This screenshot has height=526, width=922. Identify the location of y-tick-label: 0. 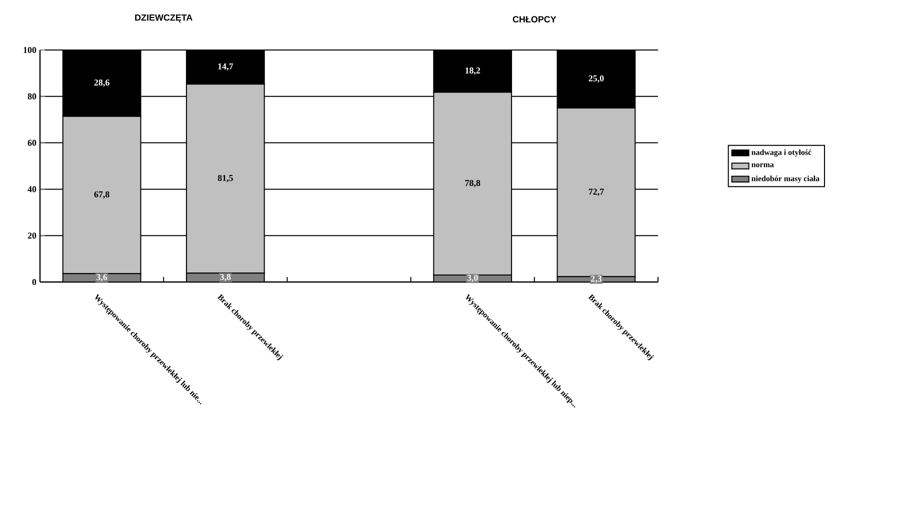
(34, 282).